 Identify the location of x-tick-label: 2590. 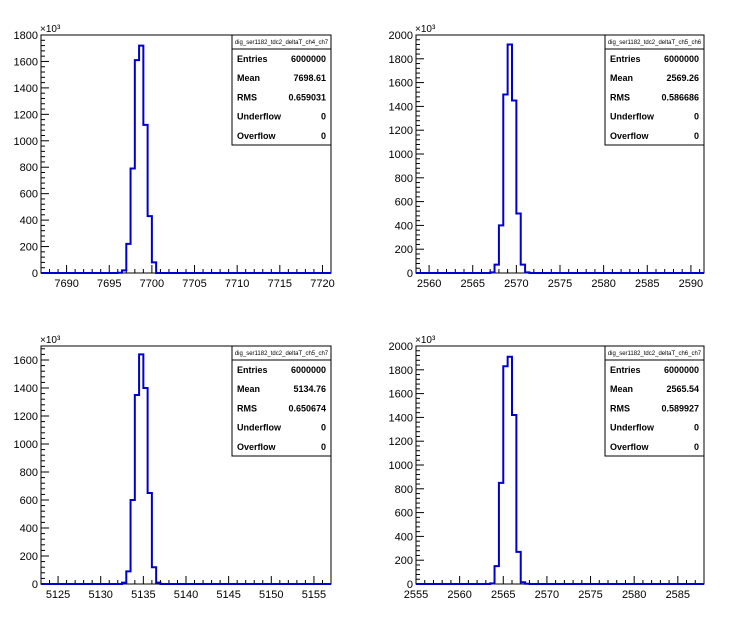
(691, 284).